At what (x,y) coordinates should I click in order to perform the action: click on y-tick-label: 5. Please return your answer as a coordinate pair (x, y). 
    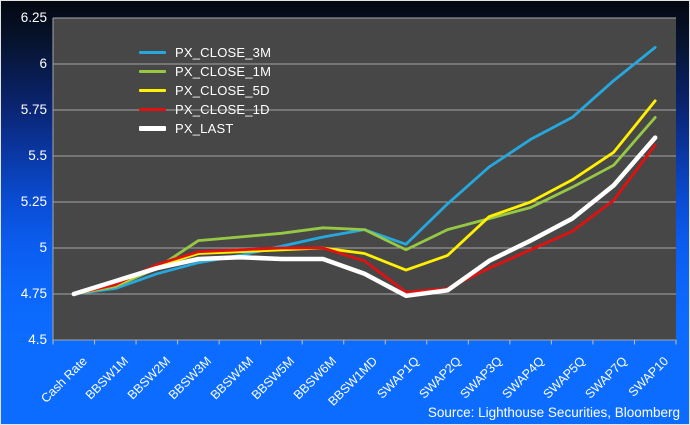
    Looking at the image, I should click on (43, 247).